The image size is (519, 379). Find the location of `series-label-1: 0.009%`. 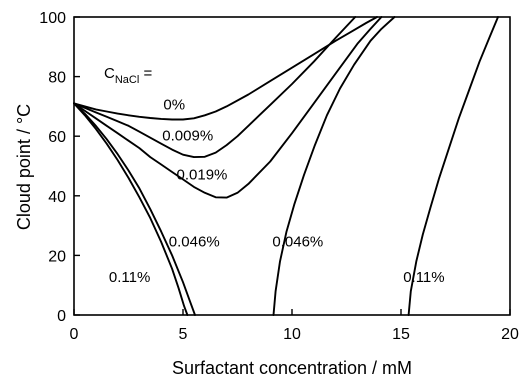

series-label-1: 0.009% is located at coordinates (187, 136).